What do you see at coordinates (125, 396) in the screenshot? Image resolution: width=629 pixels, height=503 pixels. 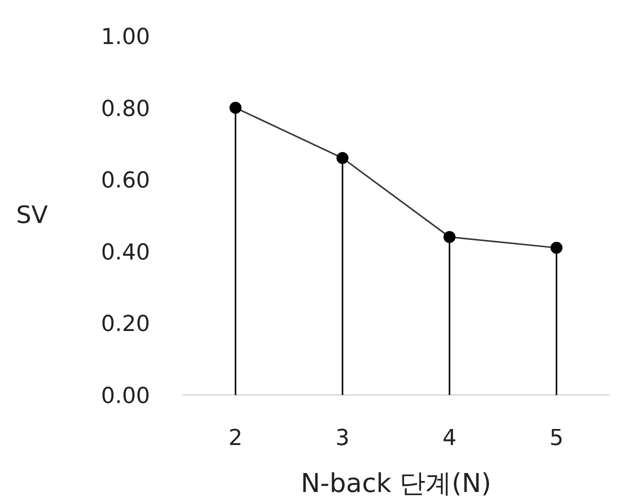 I see `y-tick-label: 0.00` at bounding box center [125, 396].